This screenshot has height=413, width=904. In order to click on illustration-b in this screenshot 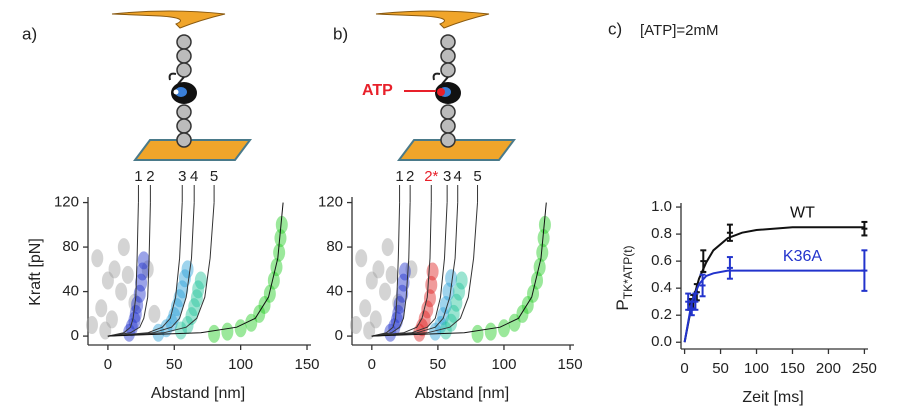, I will do `click(445, 85)`.